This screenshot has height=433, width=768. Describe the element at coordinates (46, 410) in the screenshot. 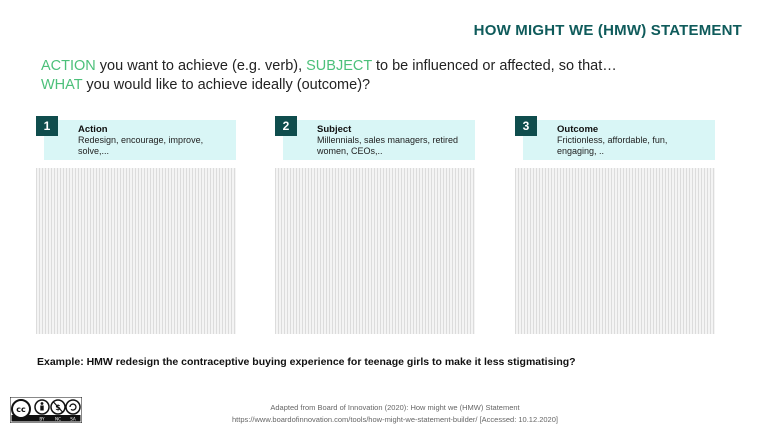

I see `cc-license-icon: cc $ BY NC SA` at that location.